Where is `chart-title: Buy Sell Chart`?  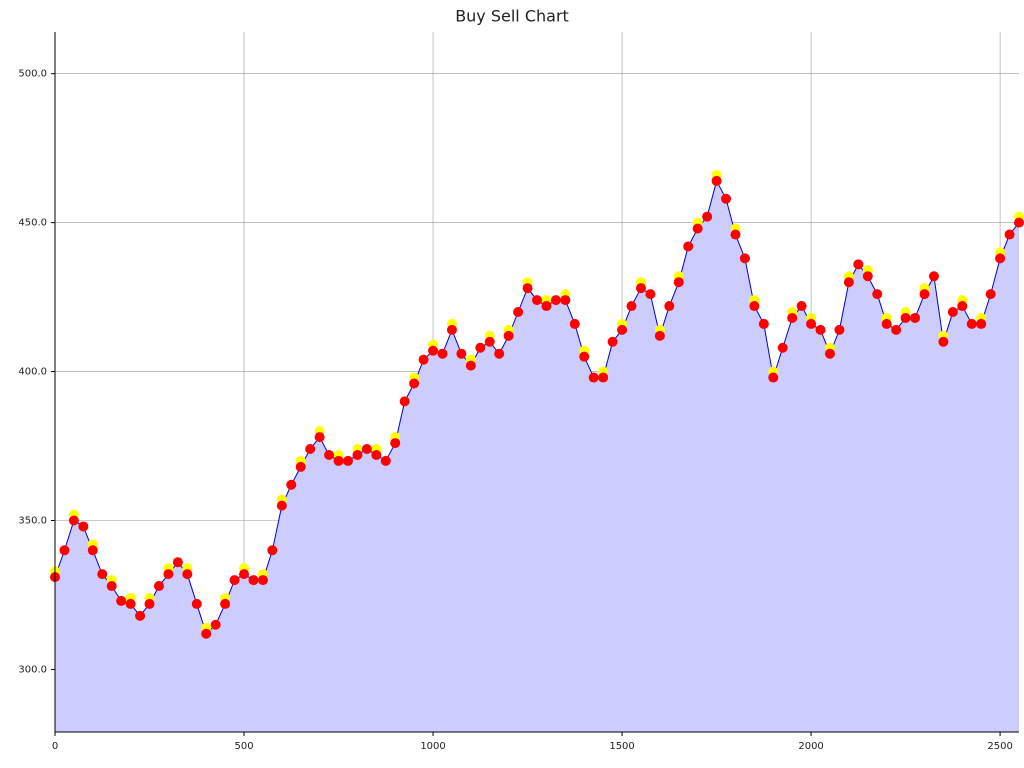
chart-title: Buy Sell Chart is located at coordinates (512, 16).